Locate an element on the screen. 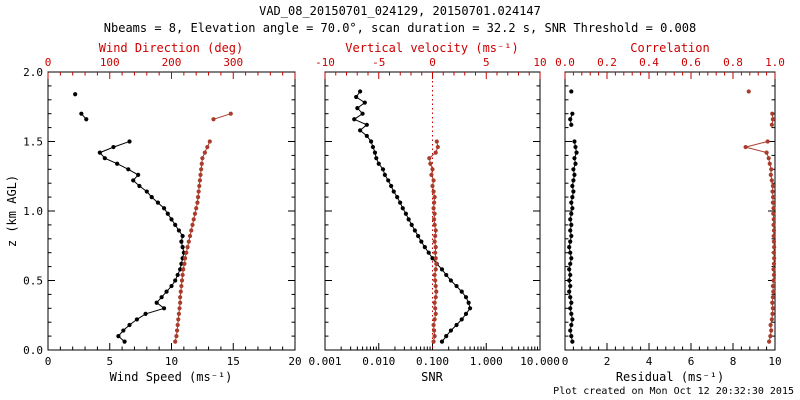 The image size is (800, 400). vertical-velocity-axis-title: Vertical velocity (ms⁻¹) is located at coordinates (432, 48).